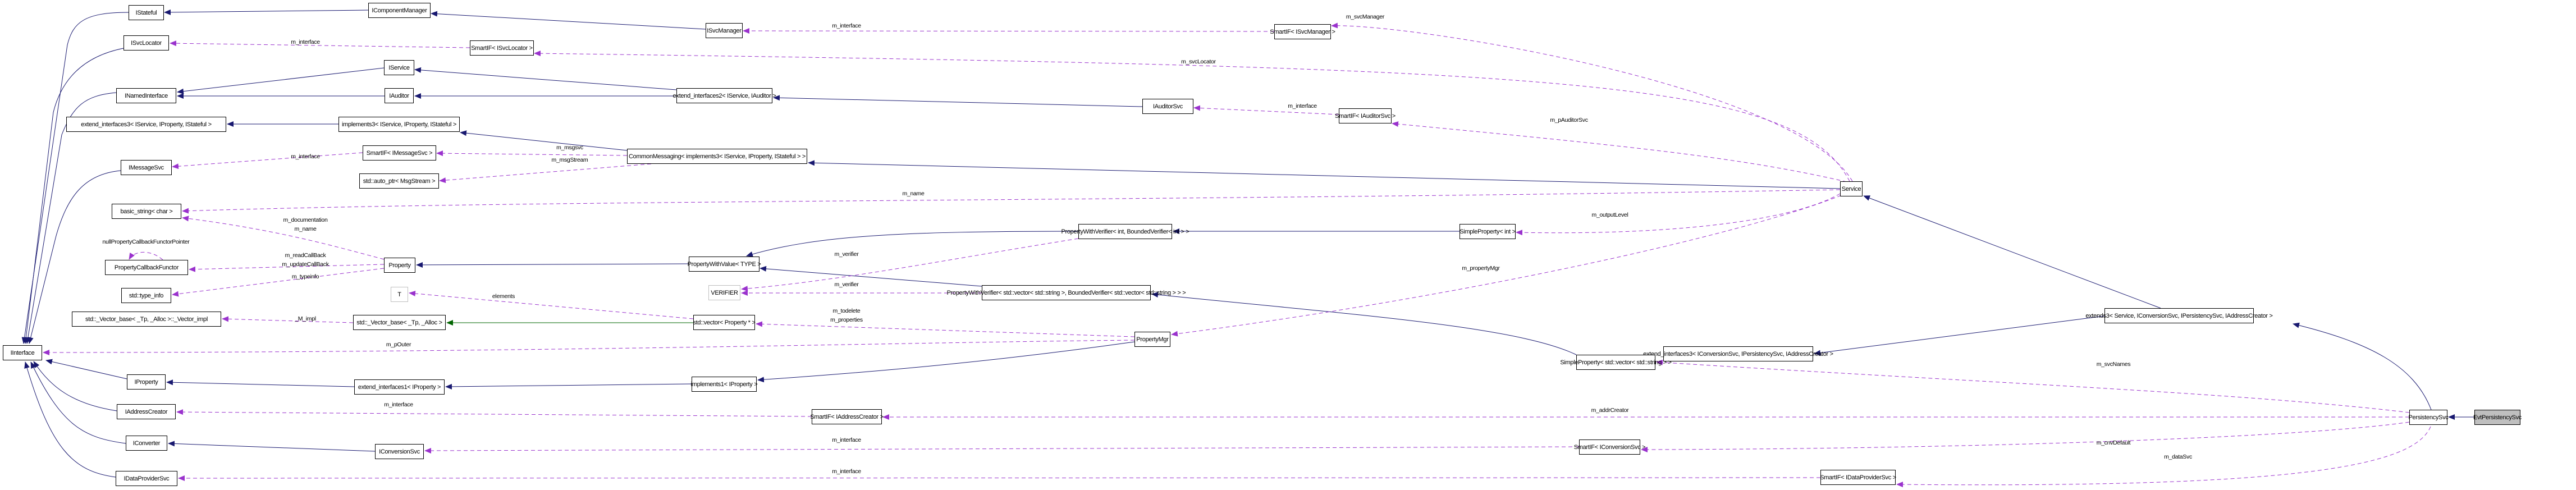 The width and height of the screenshot is (2576, 490). What do you see at coordinates (1198, 62) in the screenshot?
I see `edge-label: m_svcLocator` at bounding box center [1198, 62].